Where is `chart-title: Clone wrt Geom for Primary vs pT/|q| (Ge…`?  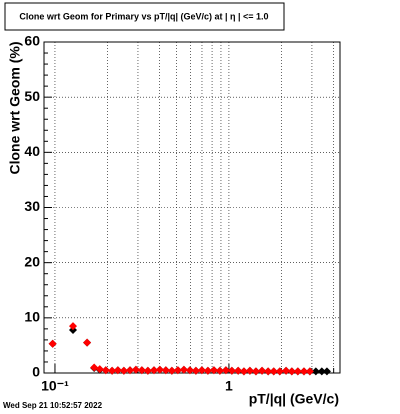 chart-title: Clone wrt Geom for Primary vs pT/|q| (Ge… is located at coordinates (143, 16).